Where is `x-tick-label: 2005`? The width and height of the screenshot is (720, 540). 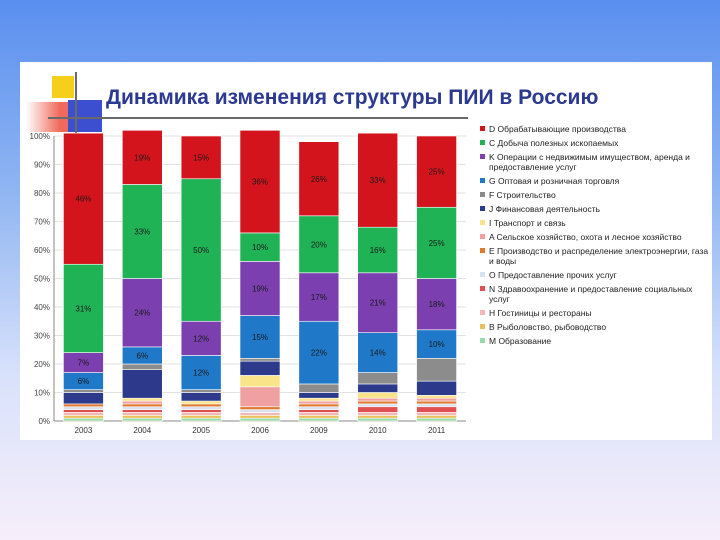 x-tick-label: 2005 is located at coordinates (201, 430).